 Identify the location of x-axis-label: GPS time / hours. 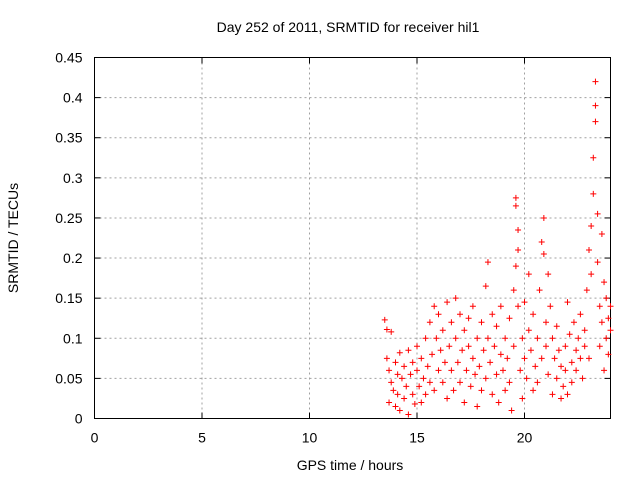
(350, 465).